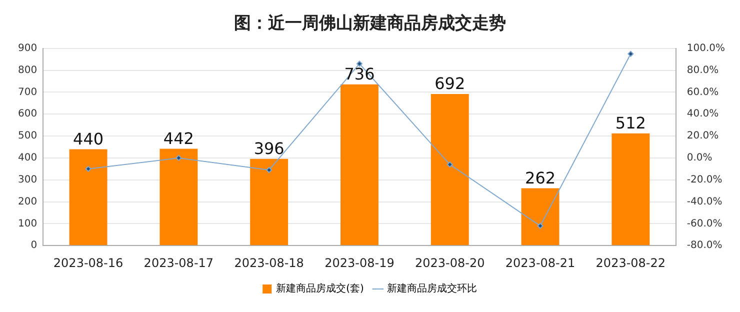 Image resolution: width=740 pixels, height=312 pixels. Describe the element at coordinates (540, 178) in the screenshot. I see `data-label: 262` at that location.